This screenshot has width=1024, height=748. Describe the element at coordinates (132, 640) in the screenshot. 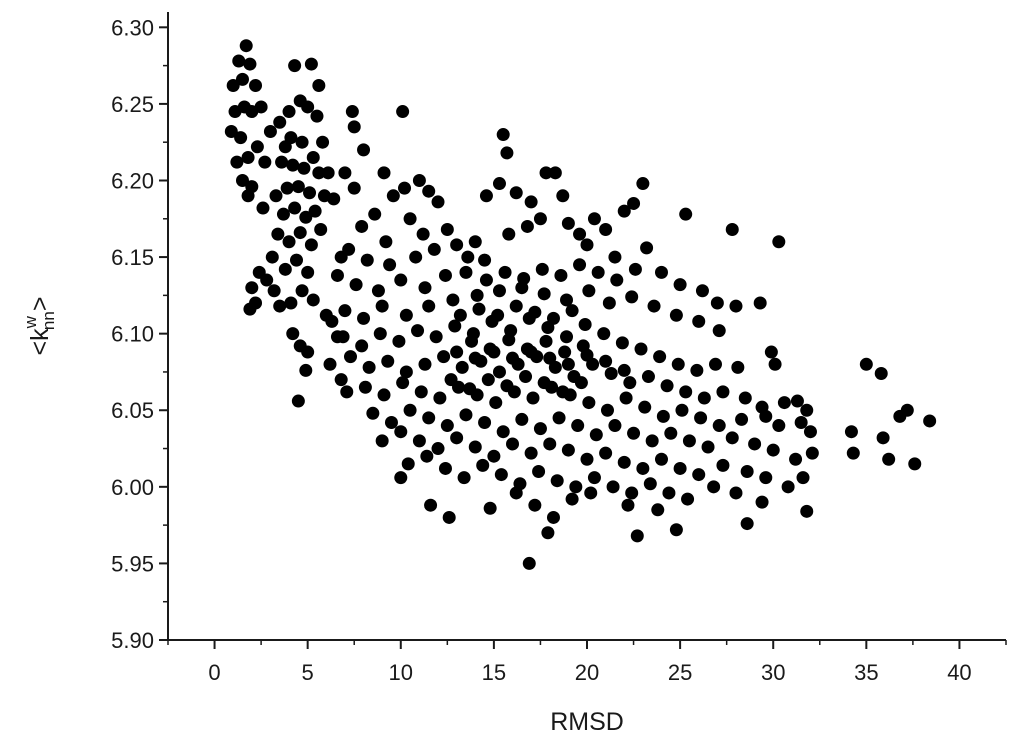

I see `y-tick-label: 5.90` at that location.